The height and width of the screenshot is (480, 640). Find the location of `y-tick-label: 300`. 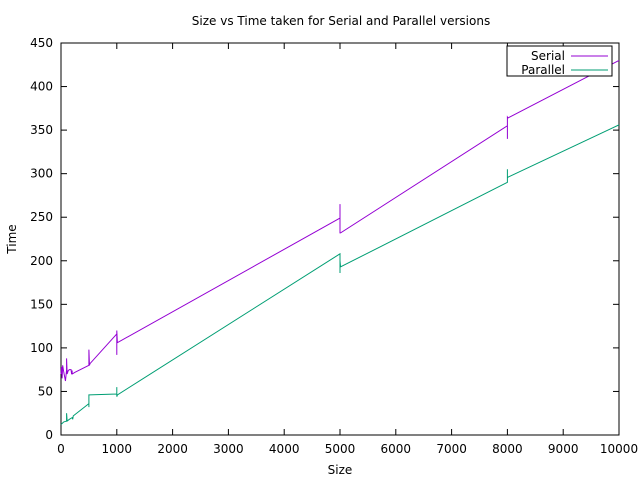

y-tick-label: 300 is located at coordinates (41, 174).